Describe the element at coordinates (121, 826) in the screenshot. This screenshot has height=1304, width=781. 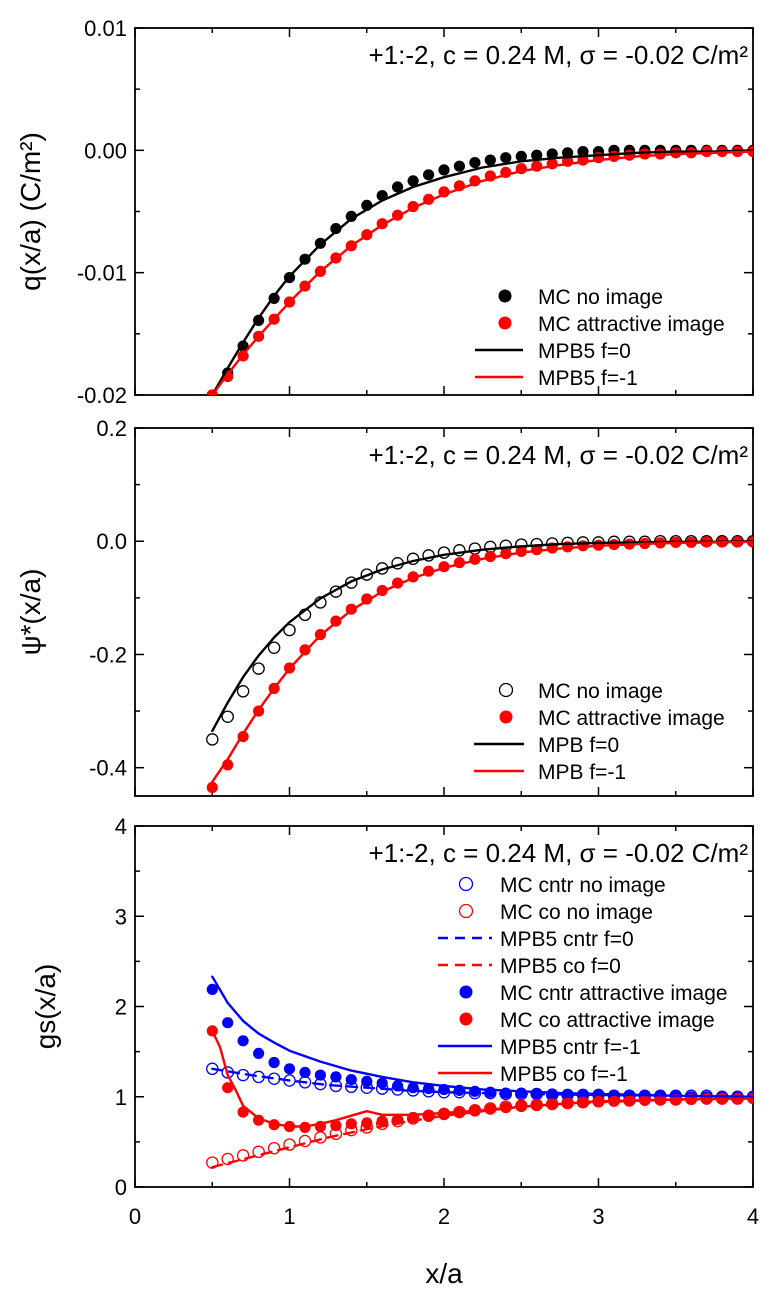
I see `y-tick-label: 4` at that location.